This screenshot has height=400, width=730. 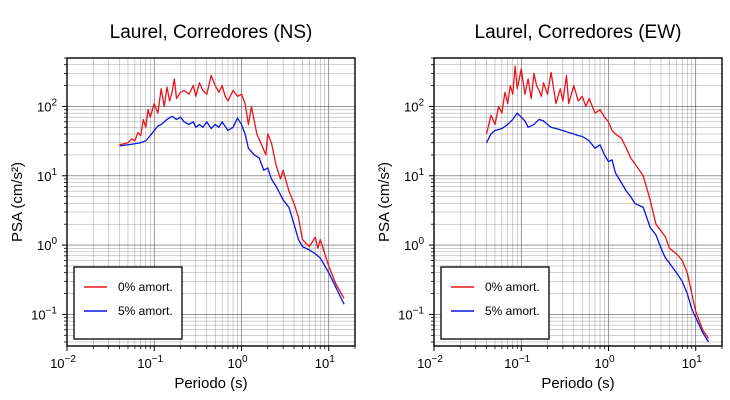 What do you see at coordinates (578, 32) in the screenshot?
I see `chart-title: Laurel, Corredores (EW)` at bounding box center [578, 32].